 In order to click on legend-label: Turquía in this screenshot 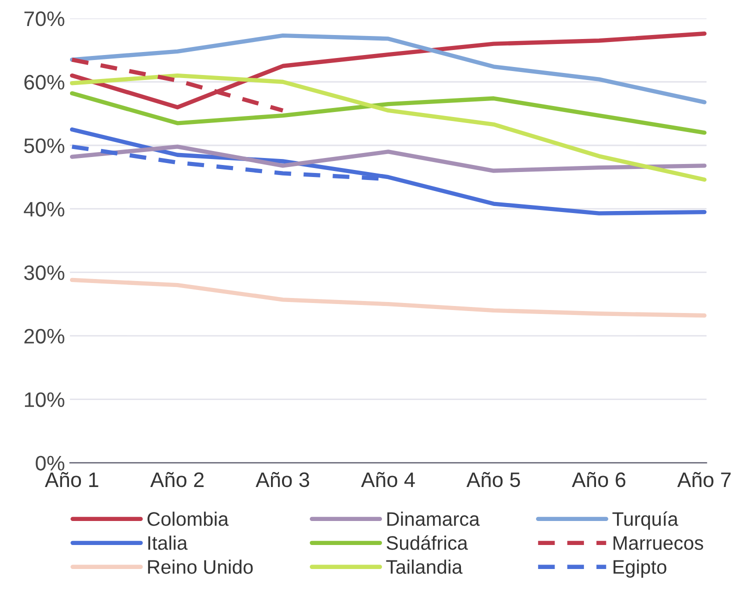, I will do `click(645, 520)`.